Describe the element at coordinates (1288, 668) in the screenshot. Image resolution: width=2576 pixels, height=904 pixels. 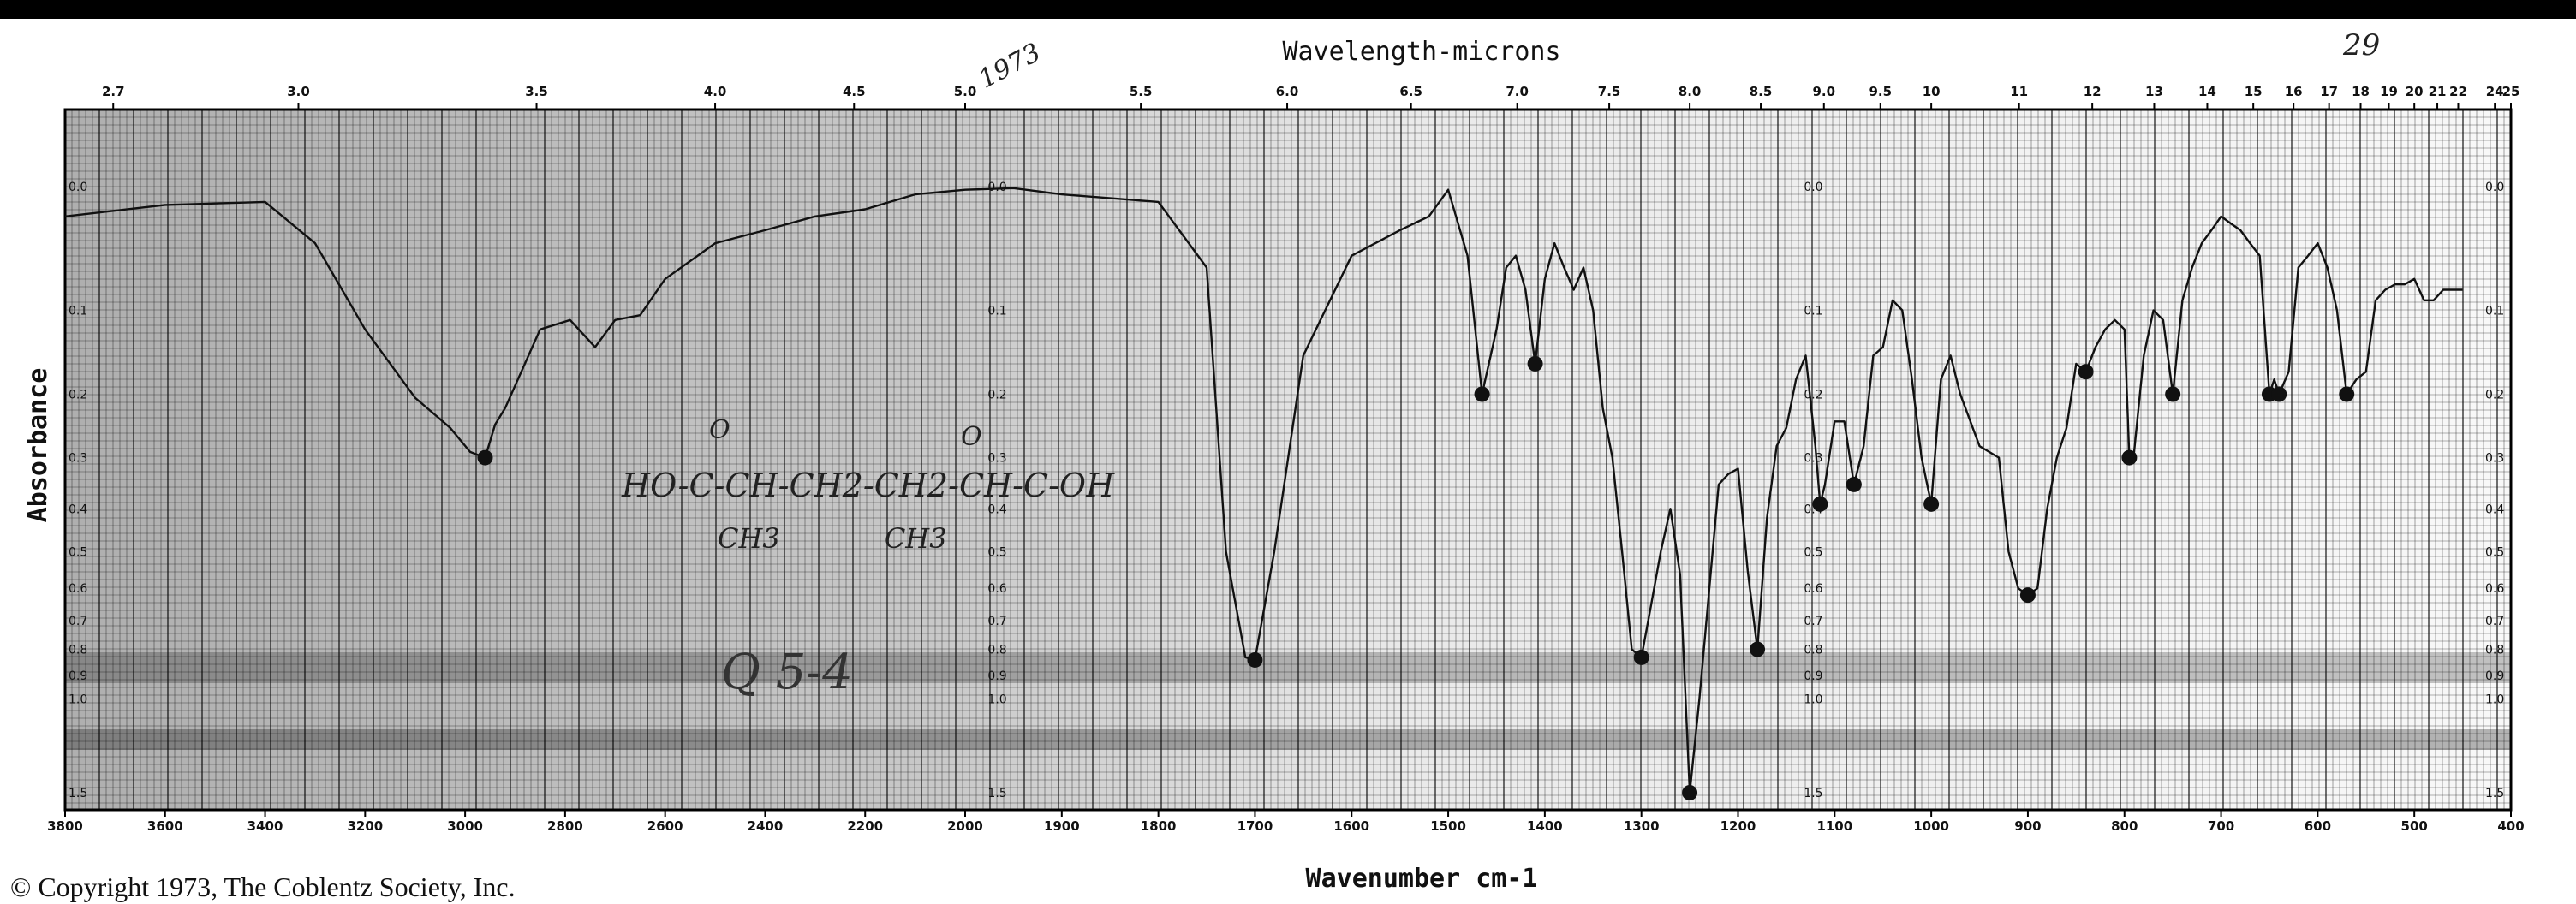
I see `dark-band-upper` at that location.